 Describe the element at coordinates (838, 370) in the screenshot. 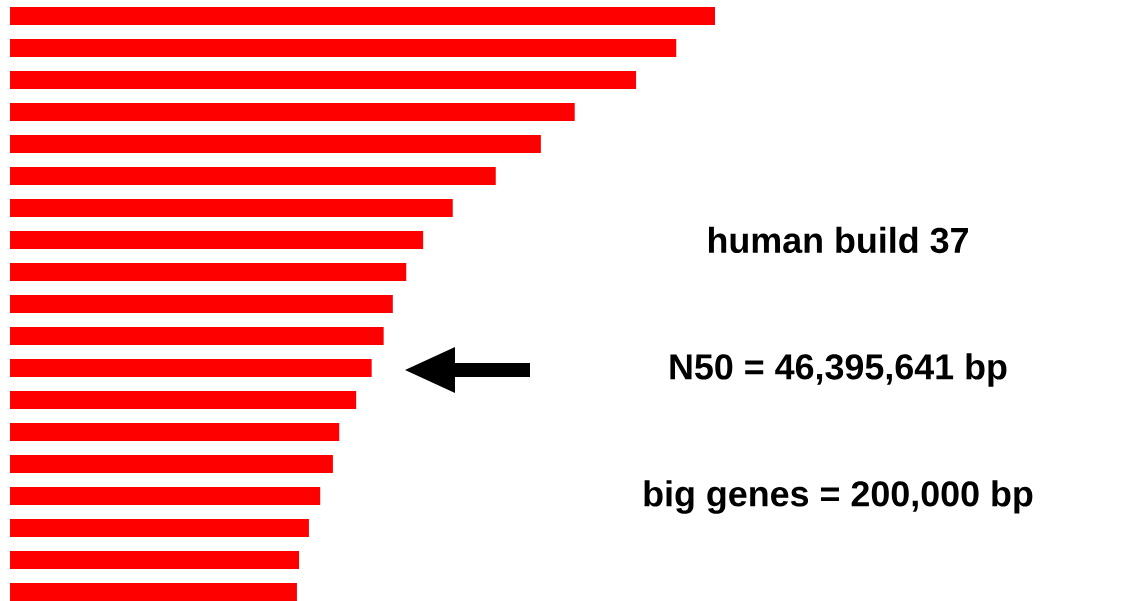

I see `annotation: N50 = 46,395,641 bp` at that location.